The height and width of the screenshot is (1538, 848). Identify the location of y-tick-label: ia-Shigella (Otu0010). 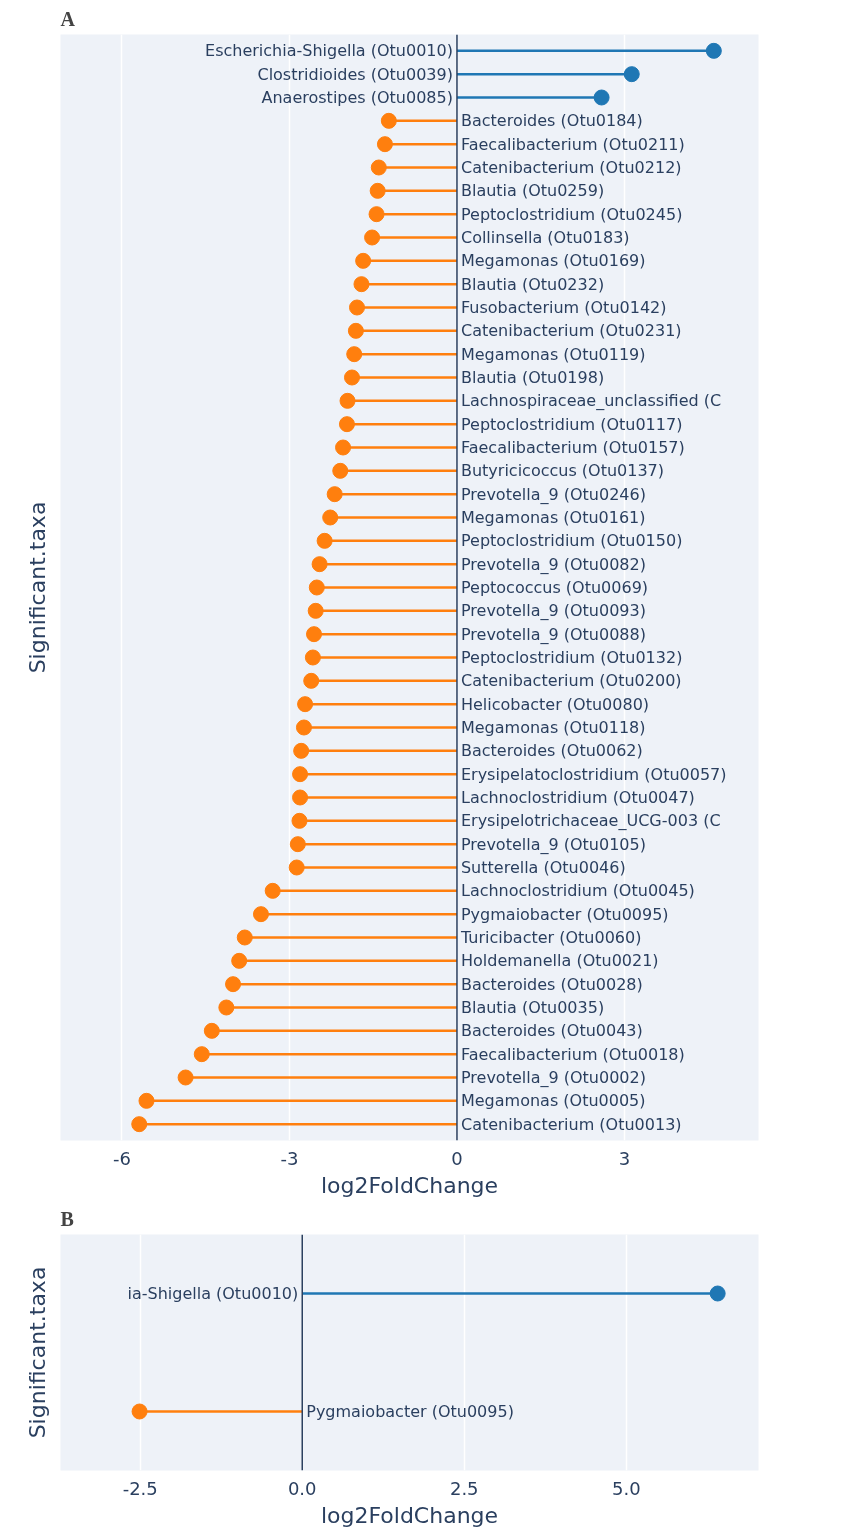
(213, 1293).